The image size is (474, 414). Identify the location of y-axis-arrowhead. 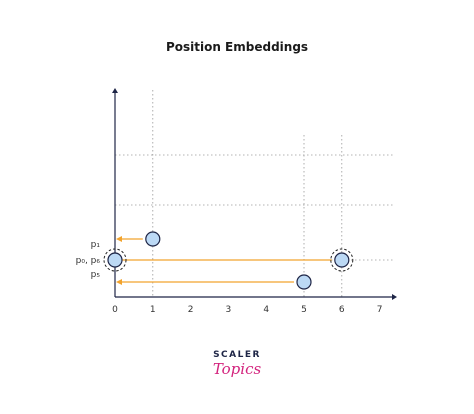
(115, 90).